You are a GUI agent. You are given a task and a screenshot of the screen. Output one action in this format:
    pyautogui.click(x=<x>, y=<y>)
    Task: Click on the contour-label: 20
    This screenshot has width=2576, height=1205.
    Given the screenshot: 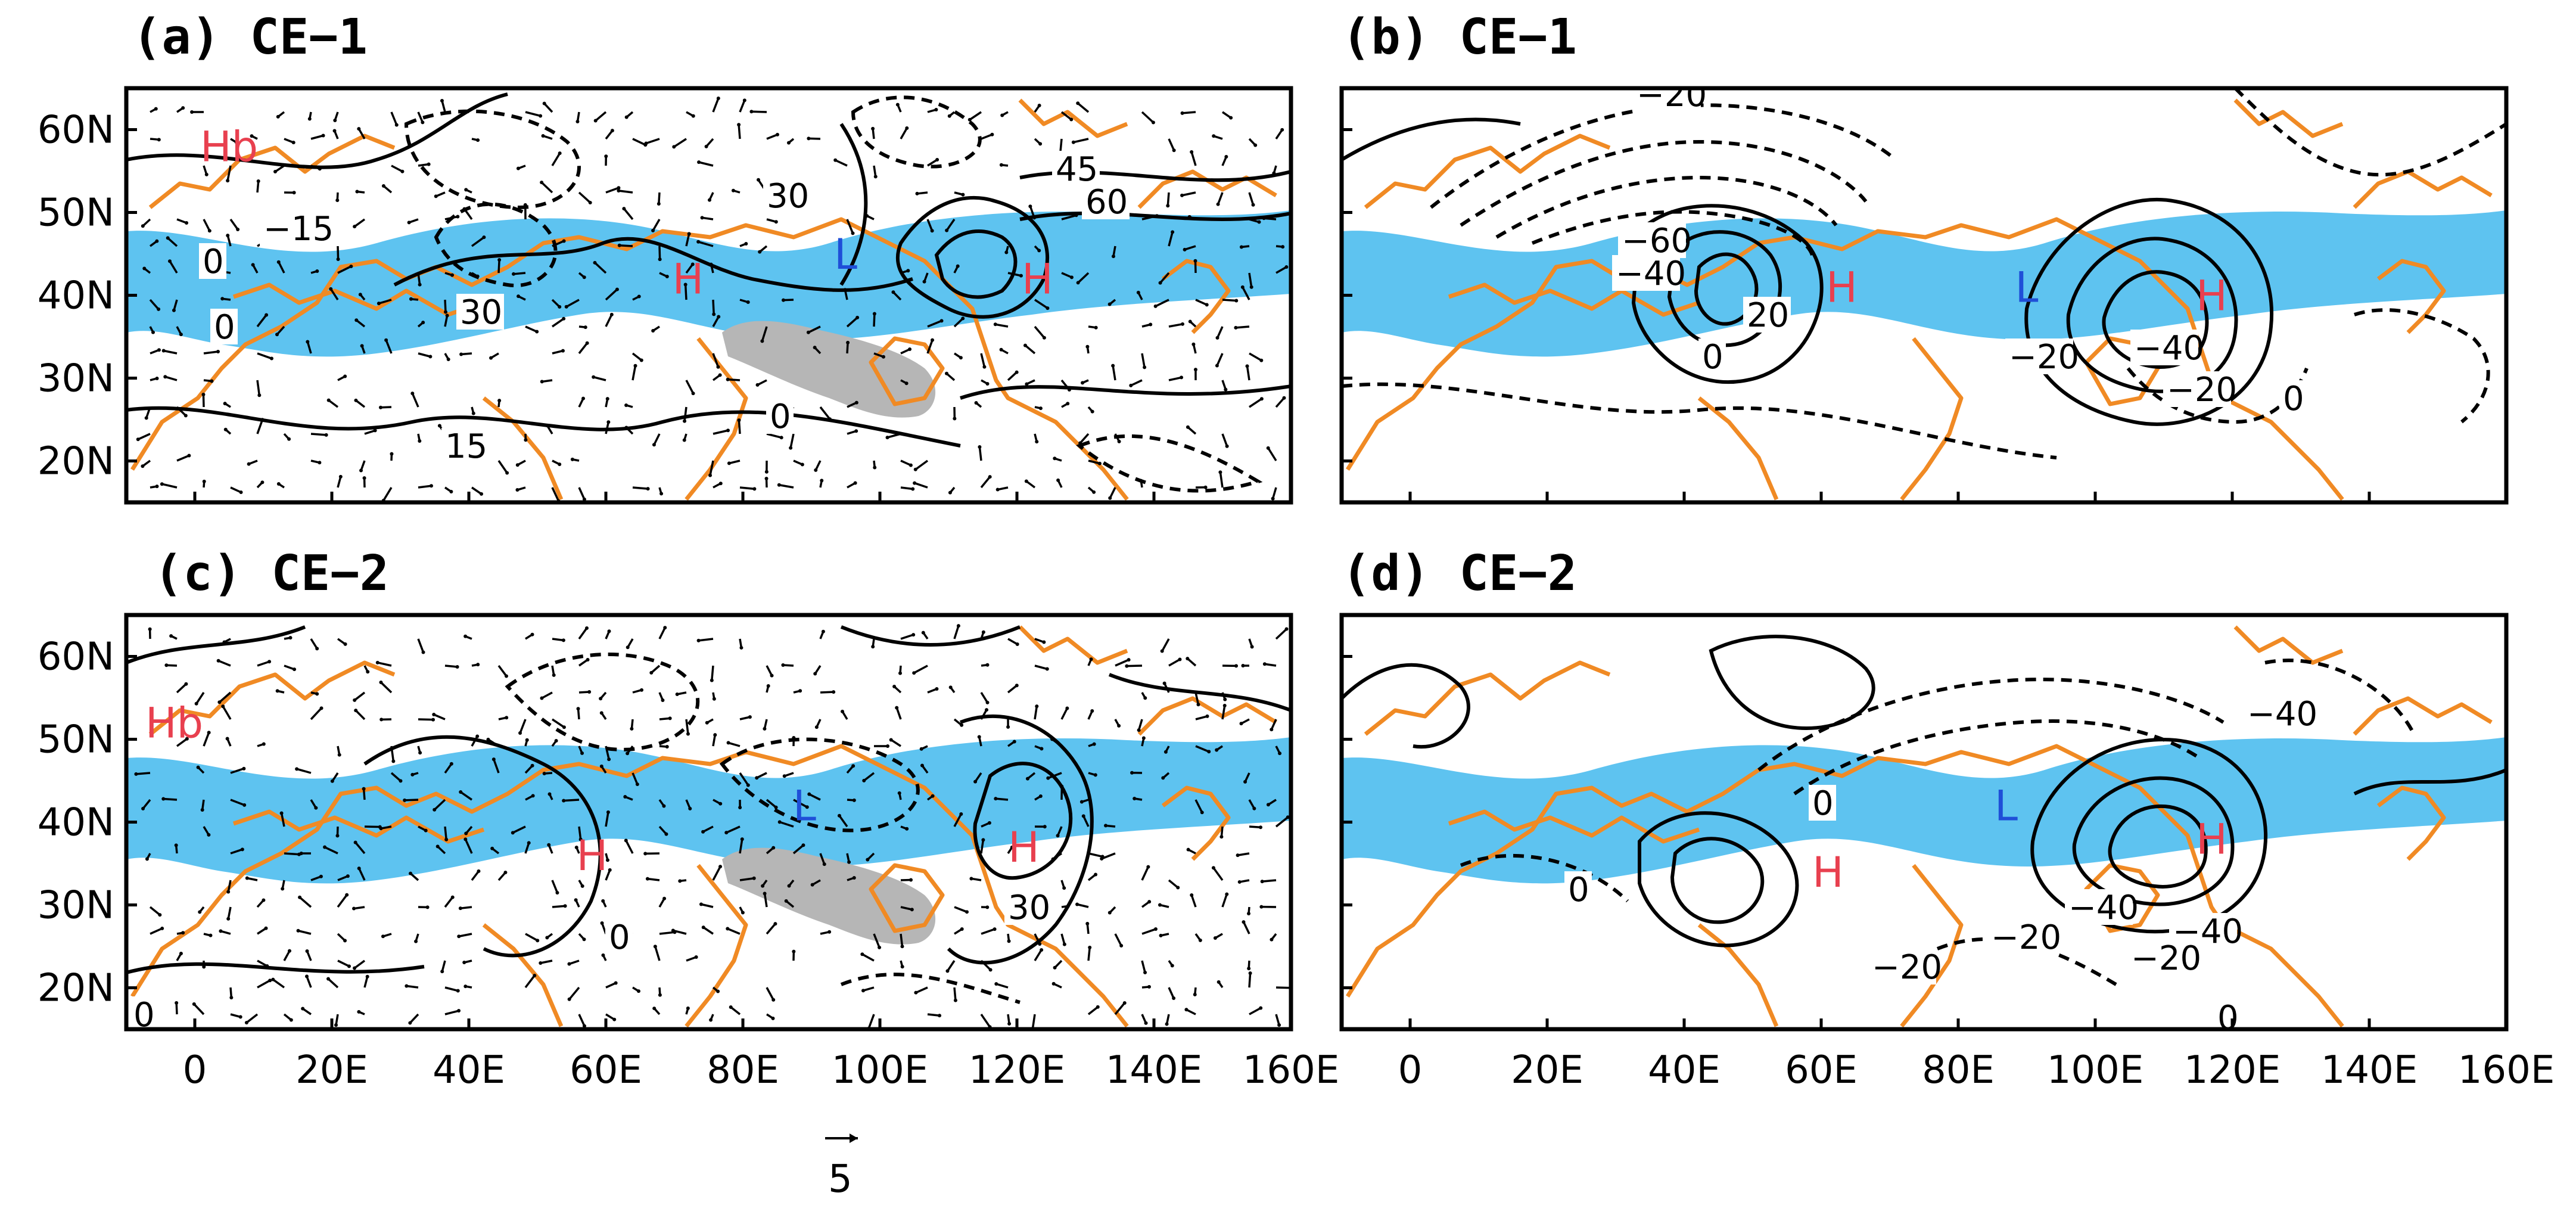 What is the action you would take?
    pyautogui.click(x=1768, y=315)
    